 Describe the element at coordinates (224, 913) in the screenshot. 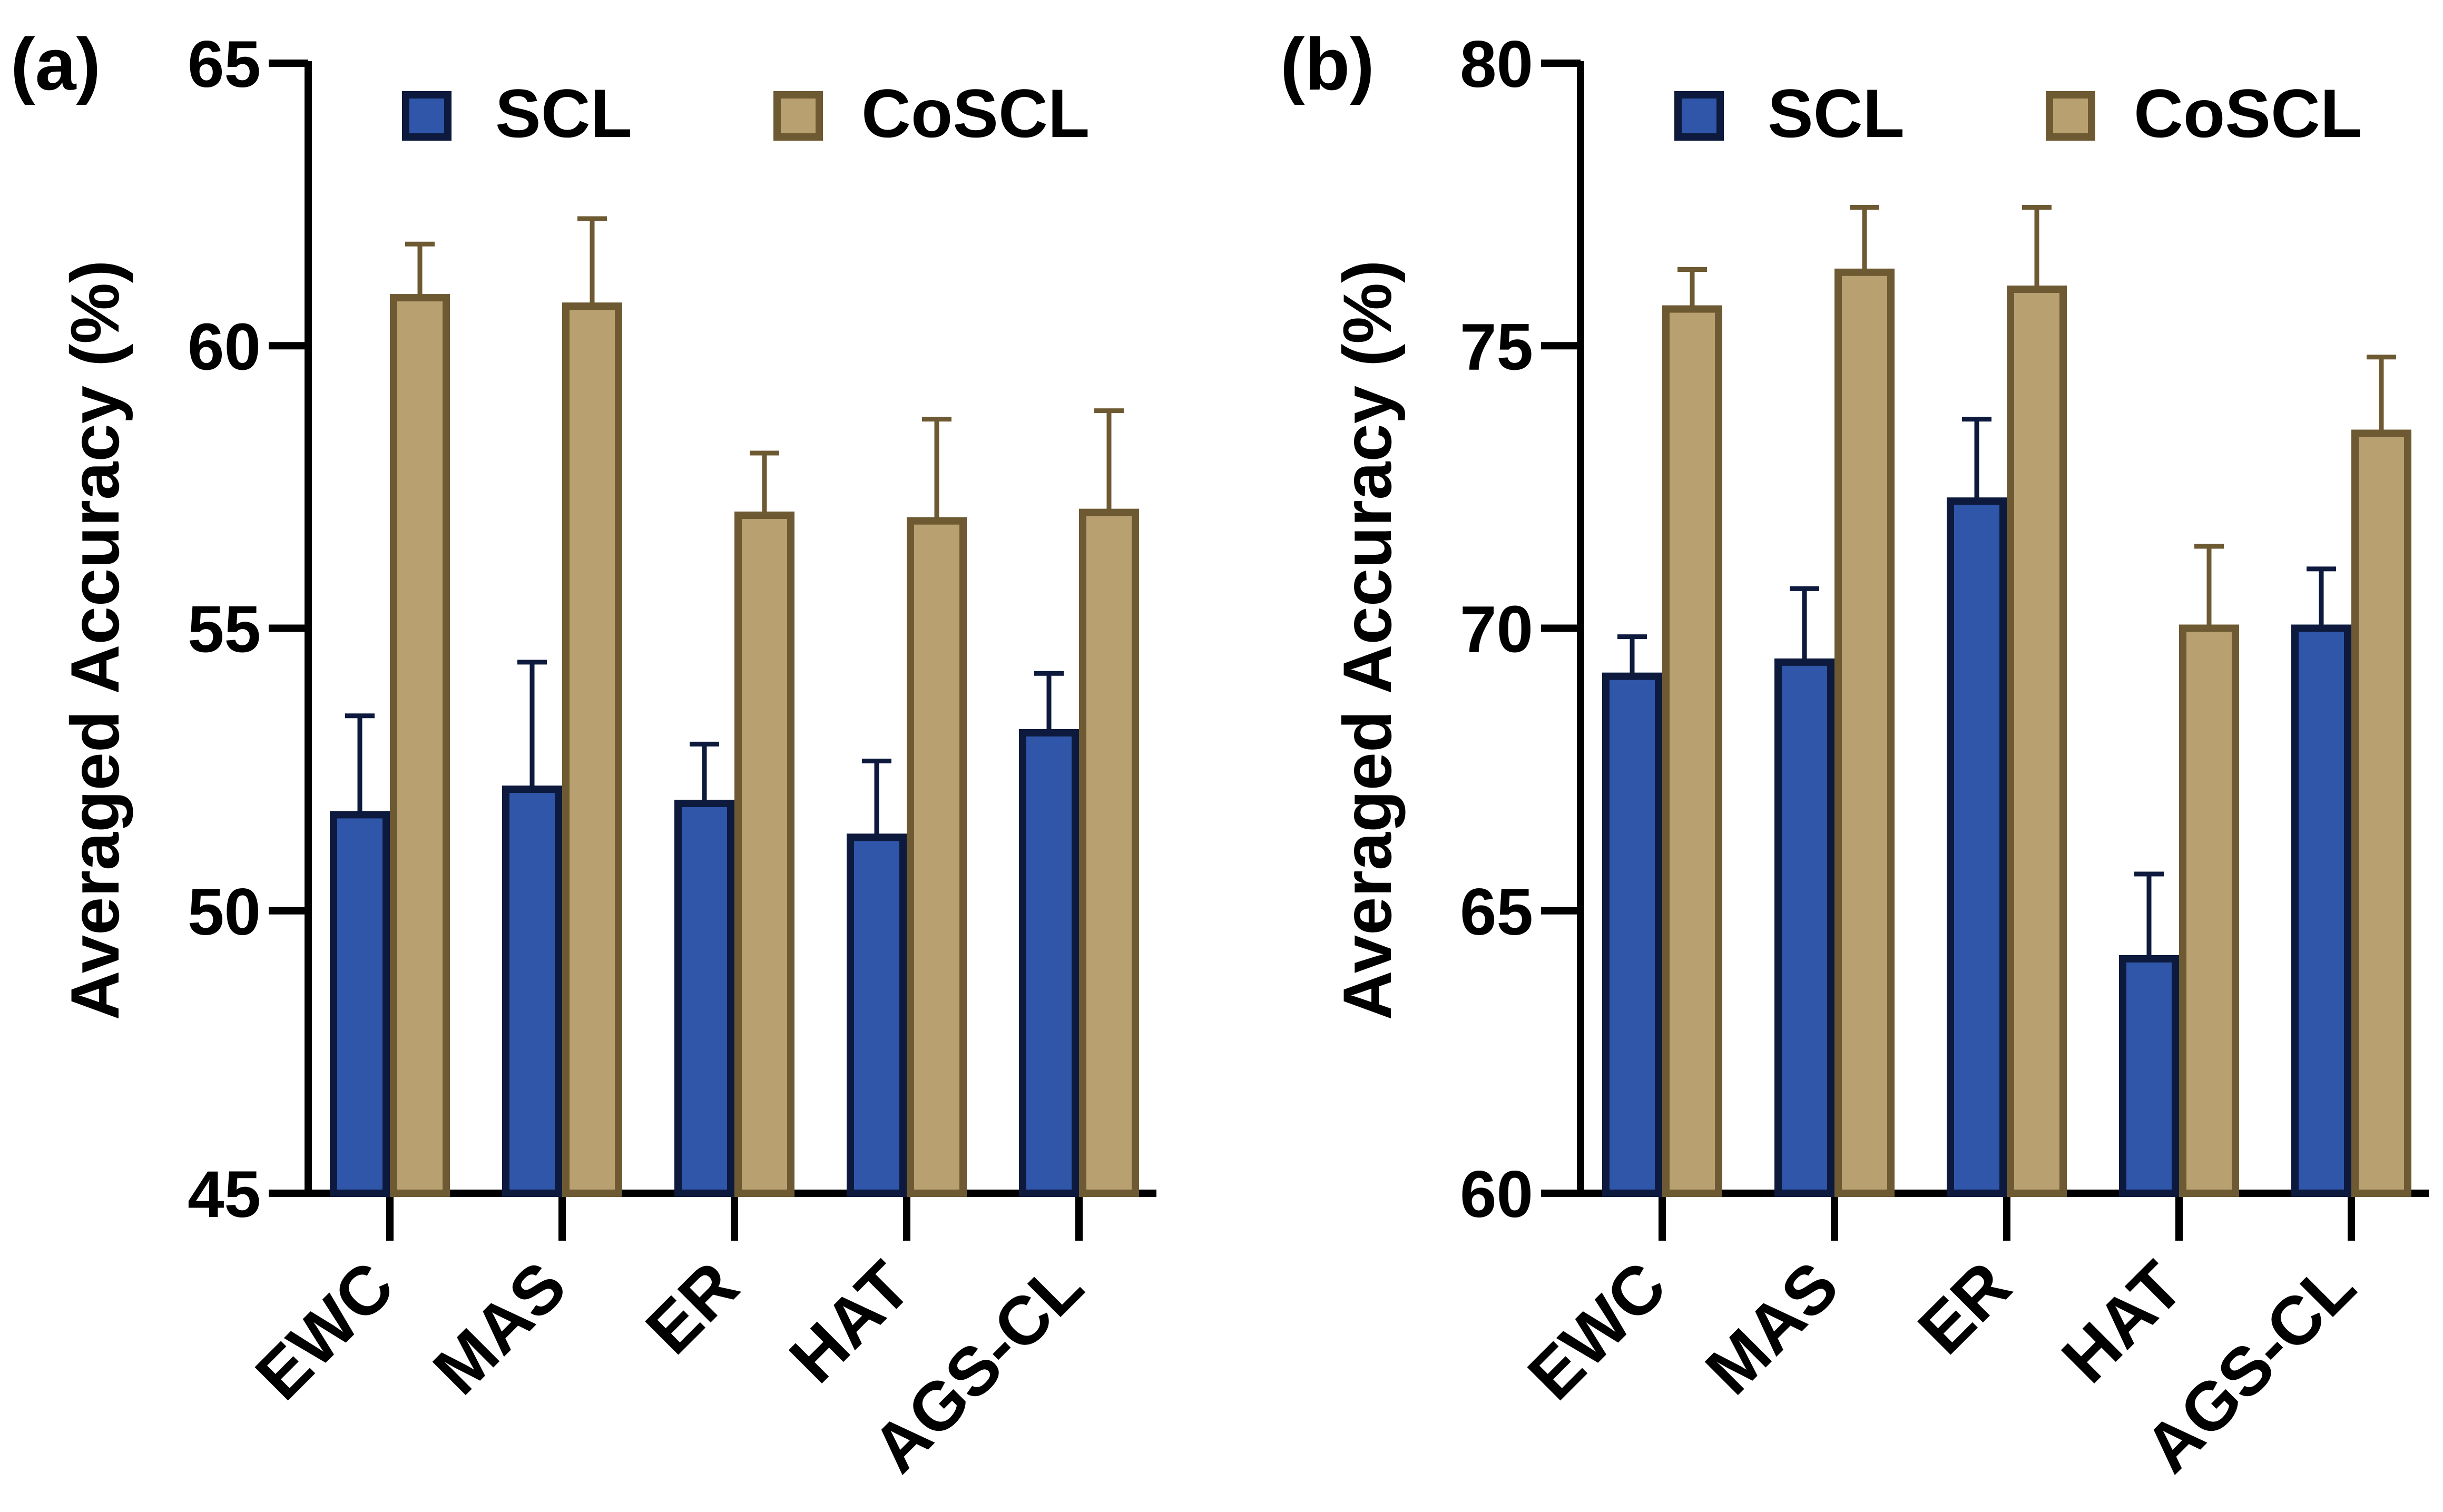

I see `y-tick-label: 50` at that location.